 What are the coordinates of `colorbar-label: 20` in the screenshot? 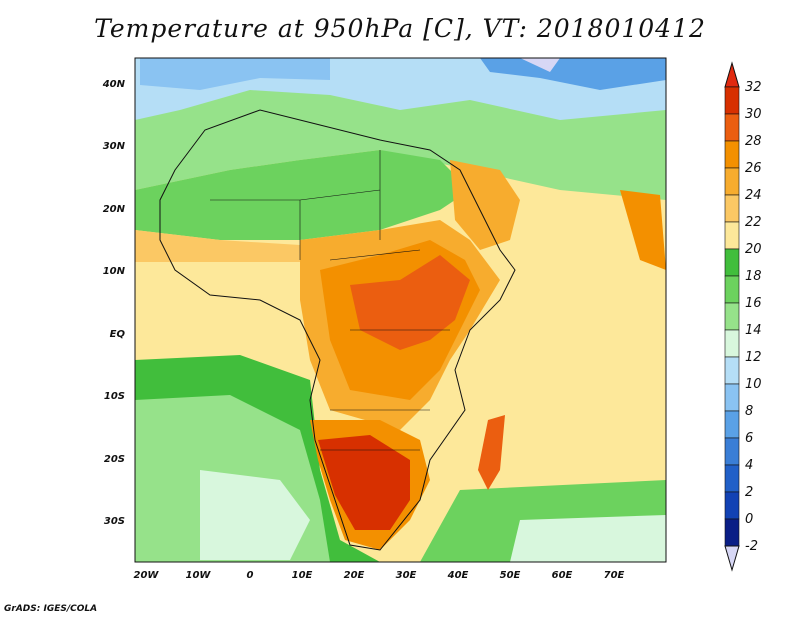 It's located at (753, 249).